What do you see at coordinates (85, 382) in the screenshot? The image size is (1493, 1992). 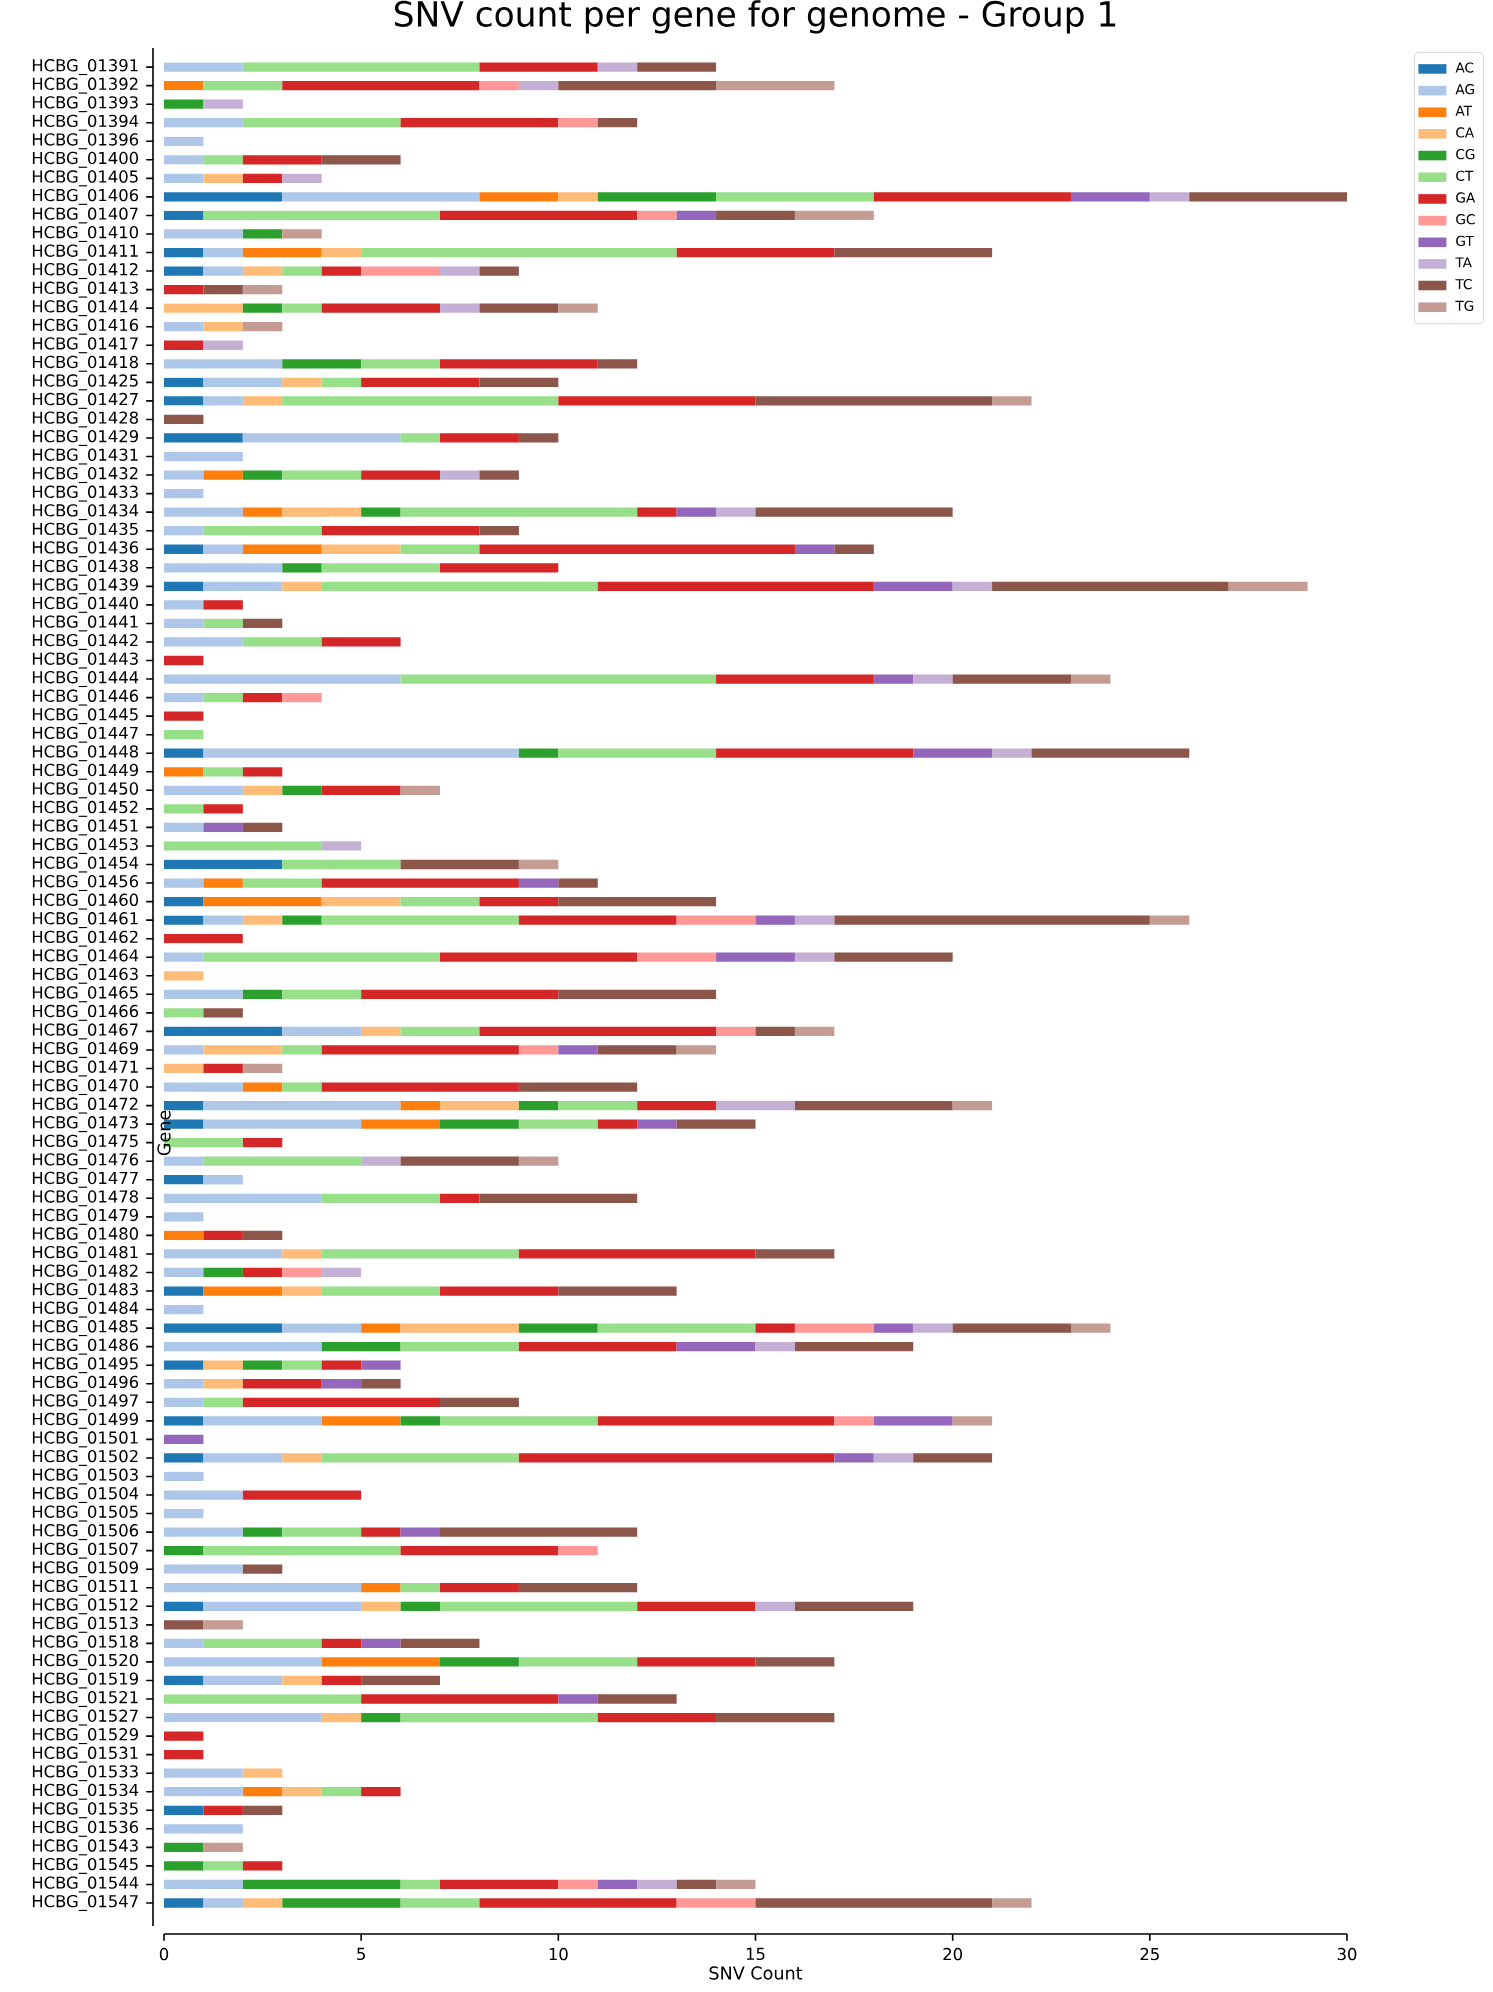 I see `y-tick-label: HCBG_01425` at bounding box center [85, 382].